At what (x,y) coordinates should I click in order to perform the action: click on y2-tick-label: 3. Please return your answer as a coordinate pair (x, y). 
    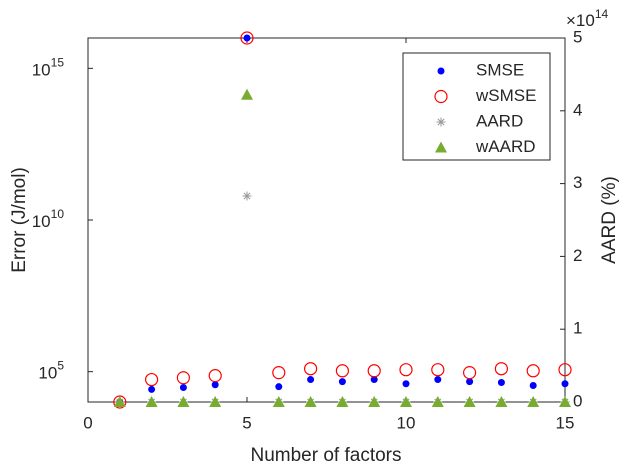
    Looking at the image, I should click on (577, 182).